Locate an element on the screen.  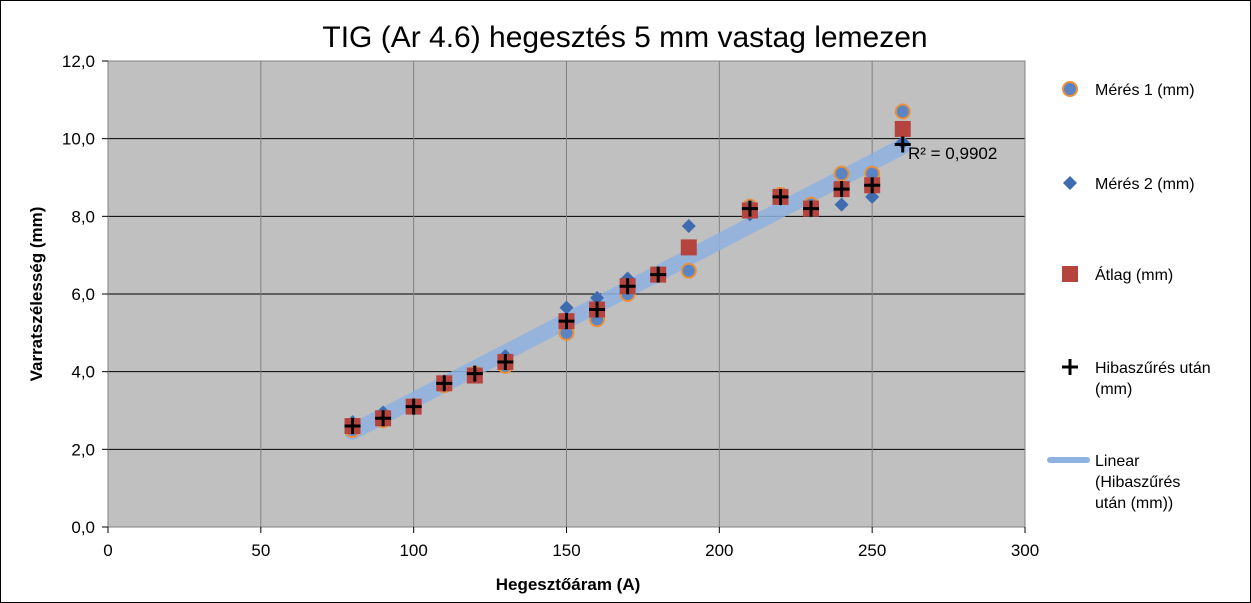
legend-label: (Hibaszűrés is located at coordinates (1137, 482).